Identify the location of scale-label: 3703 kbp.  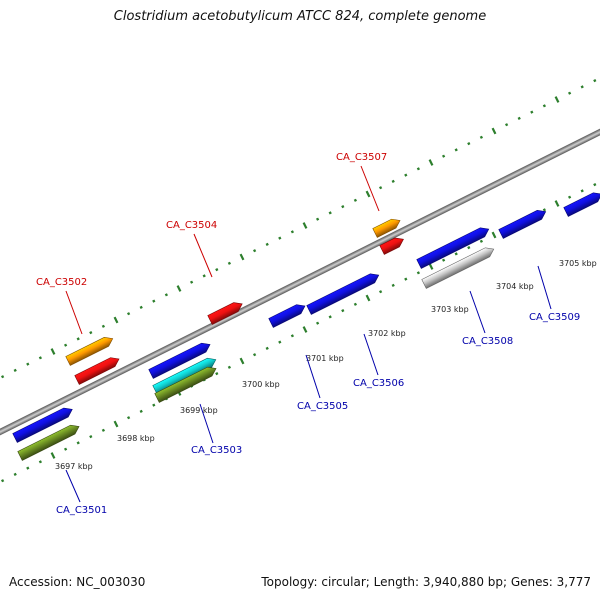
(450, 309).